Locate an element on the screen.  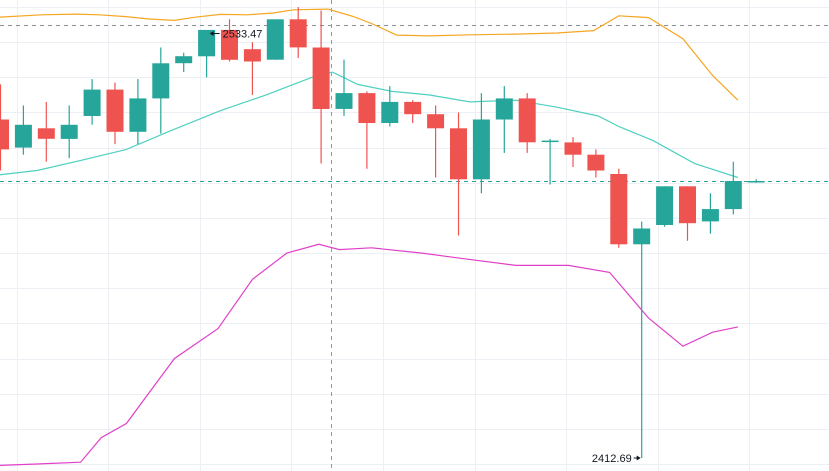
low-arrow-head is located at coordinates (638, 458).